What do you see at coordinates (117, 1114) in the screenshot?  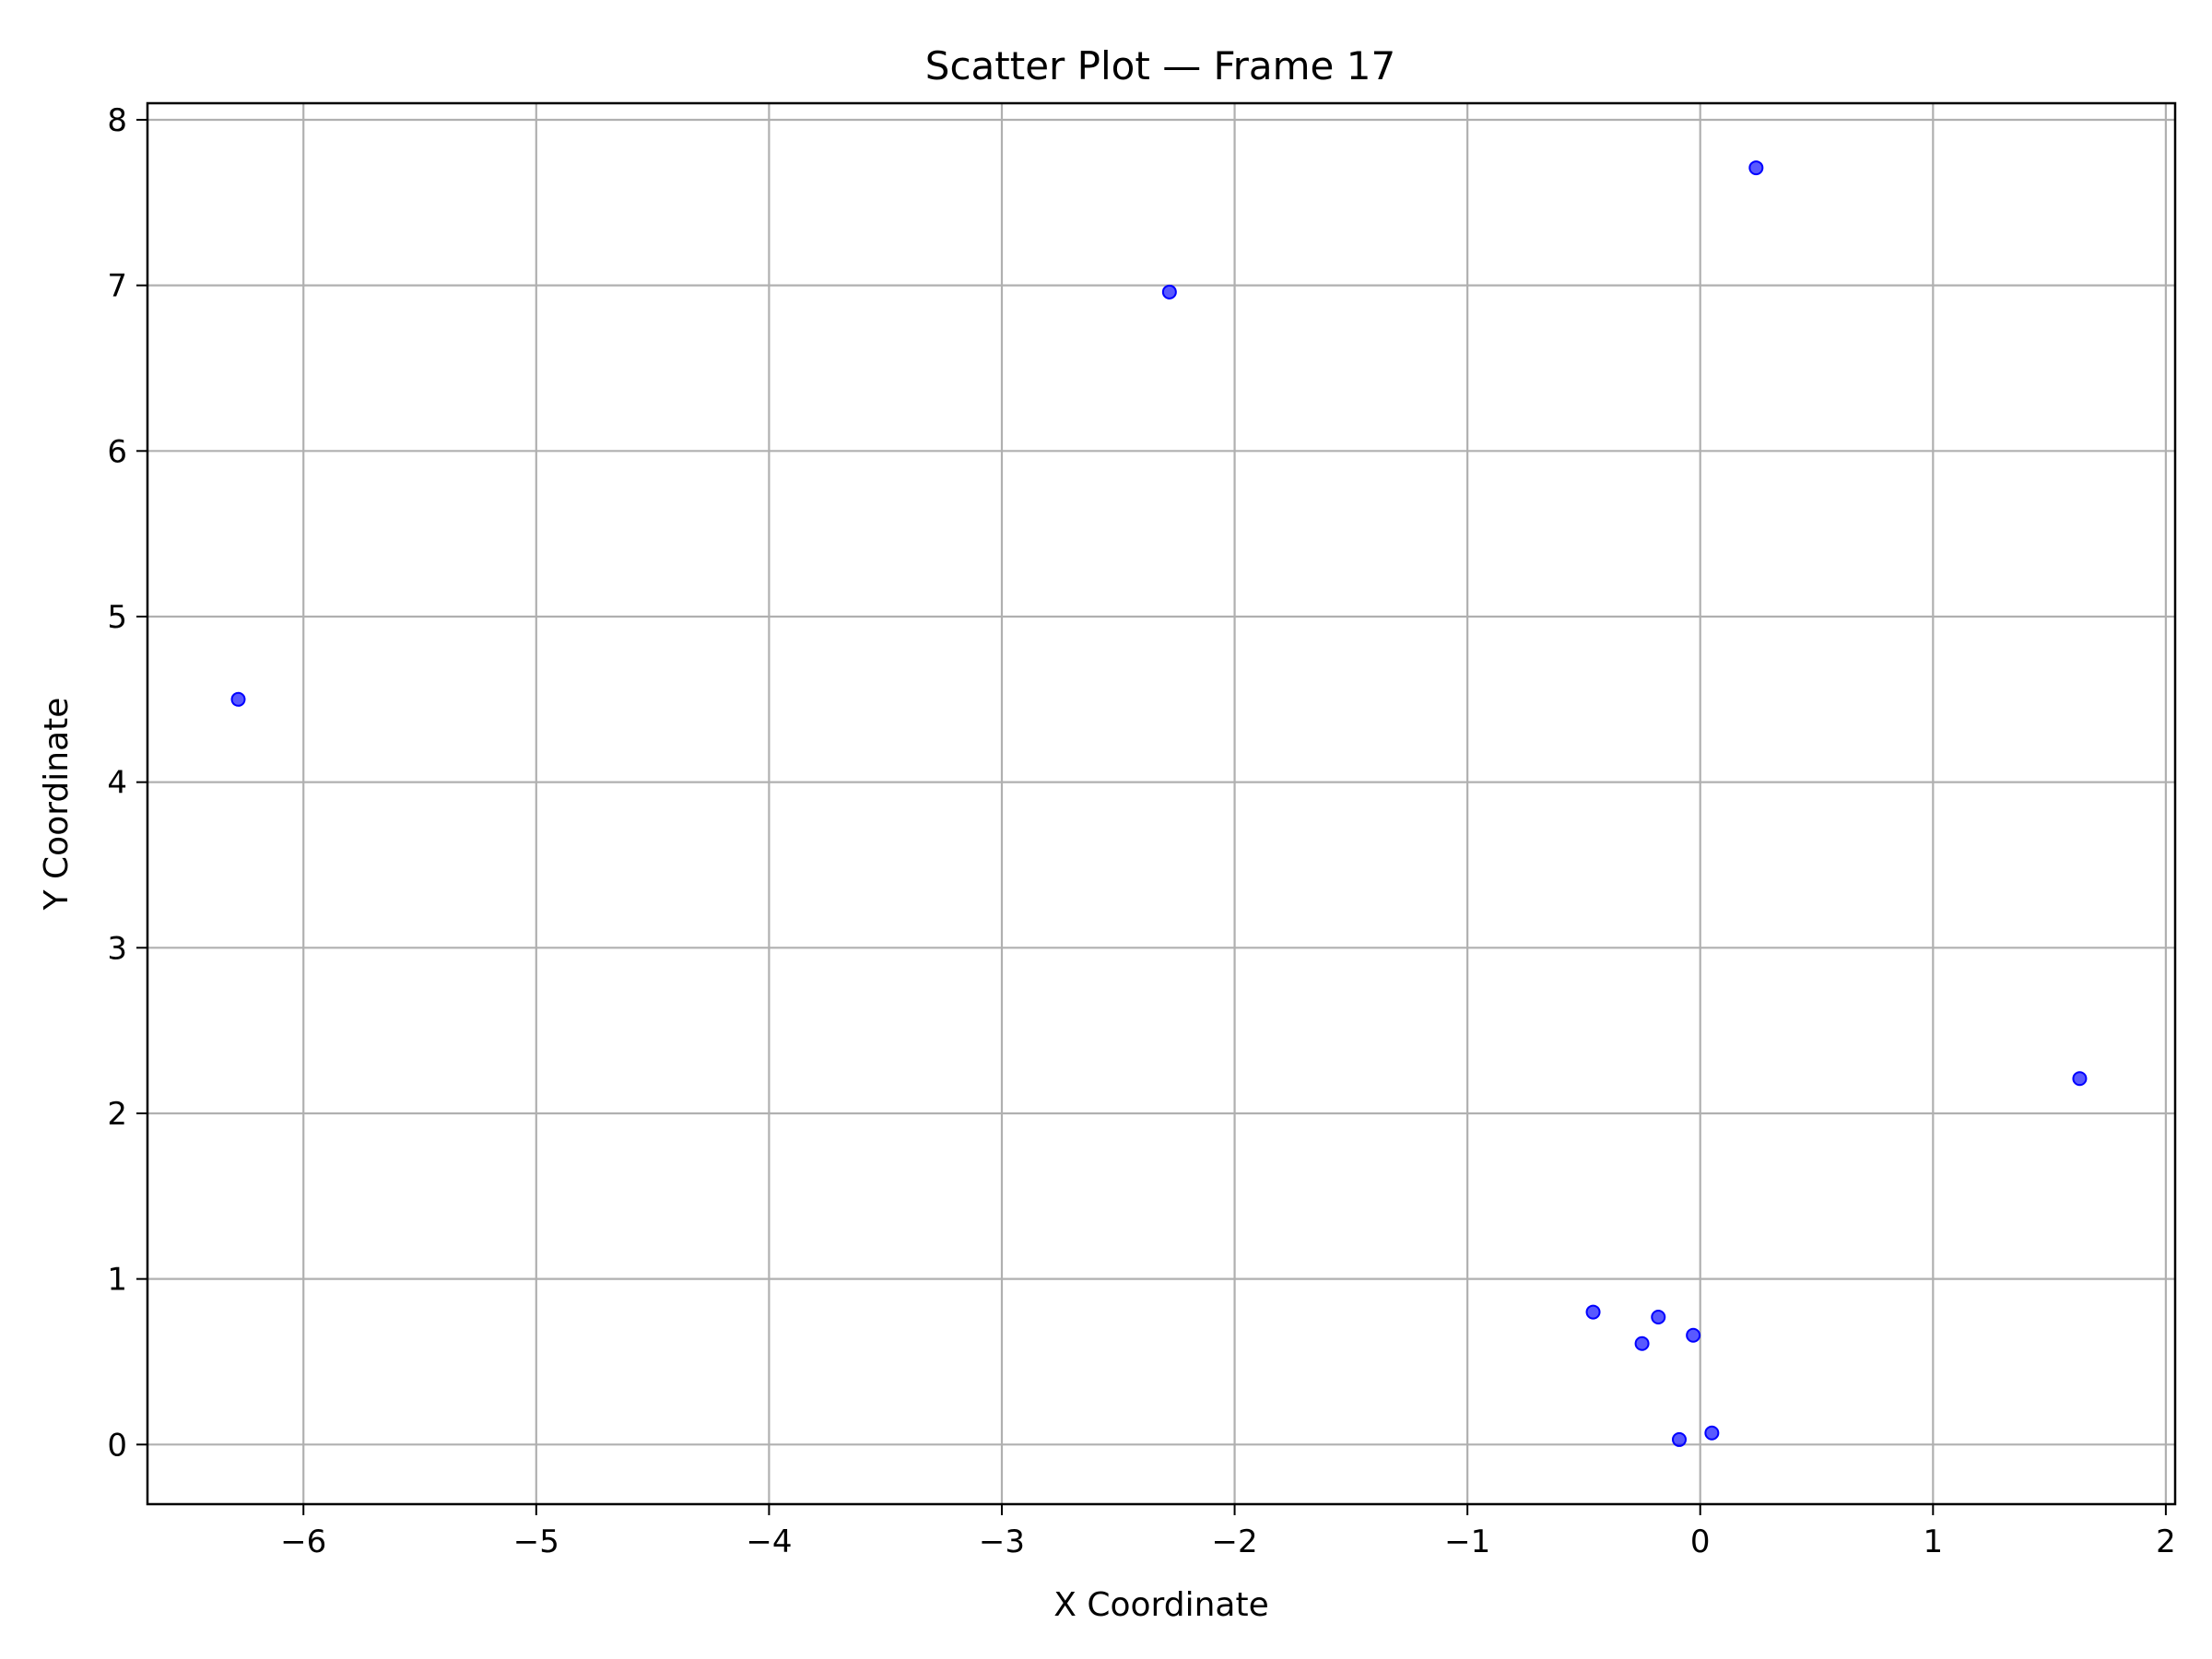 I see `y-tick-label: 2` at bounding box center [117, 1114].